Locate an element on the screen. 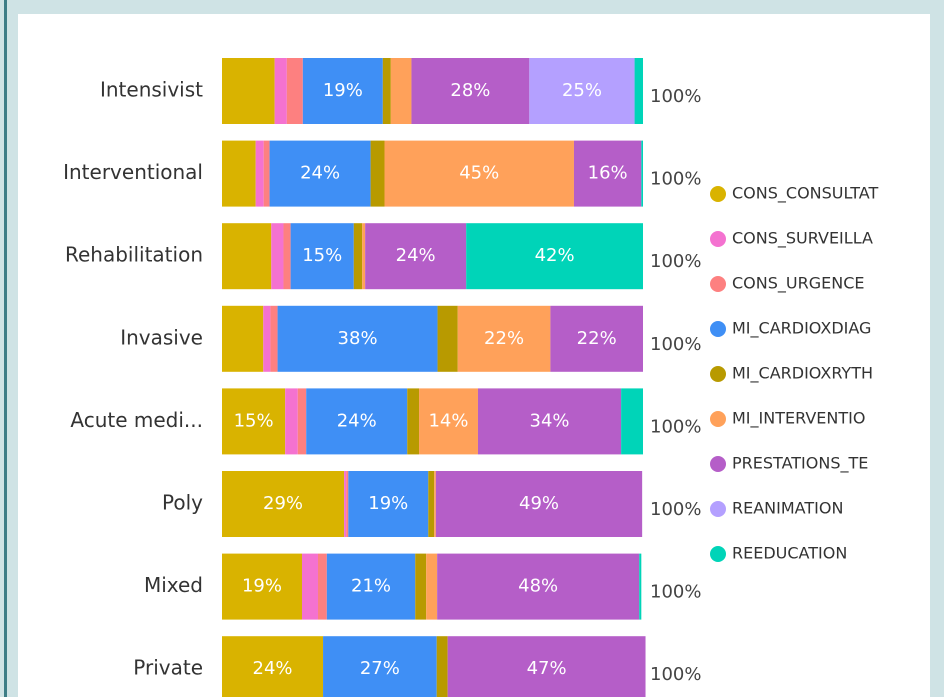  y-tick-label: Poly is located at coordinates (182, 503).